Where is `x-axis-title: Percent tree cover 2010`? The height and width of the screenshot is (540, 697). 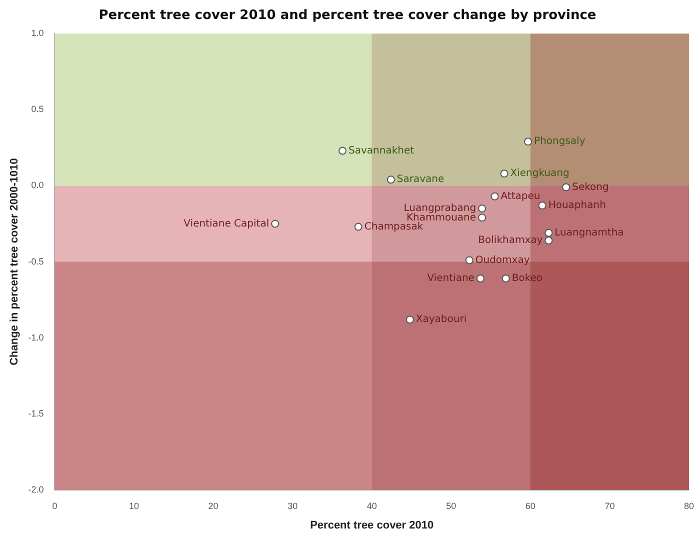 x-axis-title: Percent tree cover 2010 is located at coordinates (372, 525).